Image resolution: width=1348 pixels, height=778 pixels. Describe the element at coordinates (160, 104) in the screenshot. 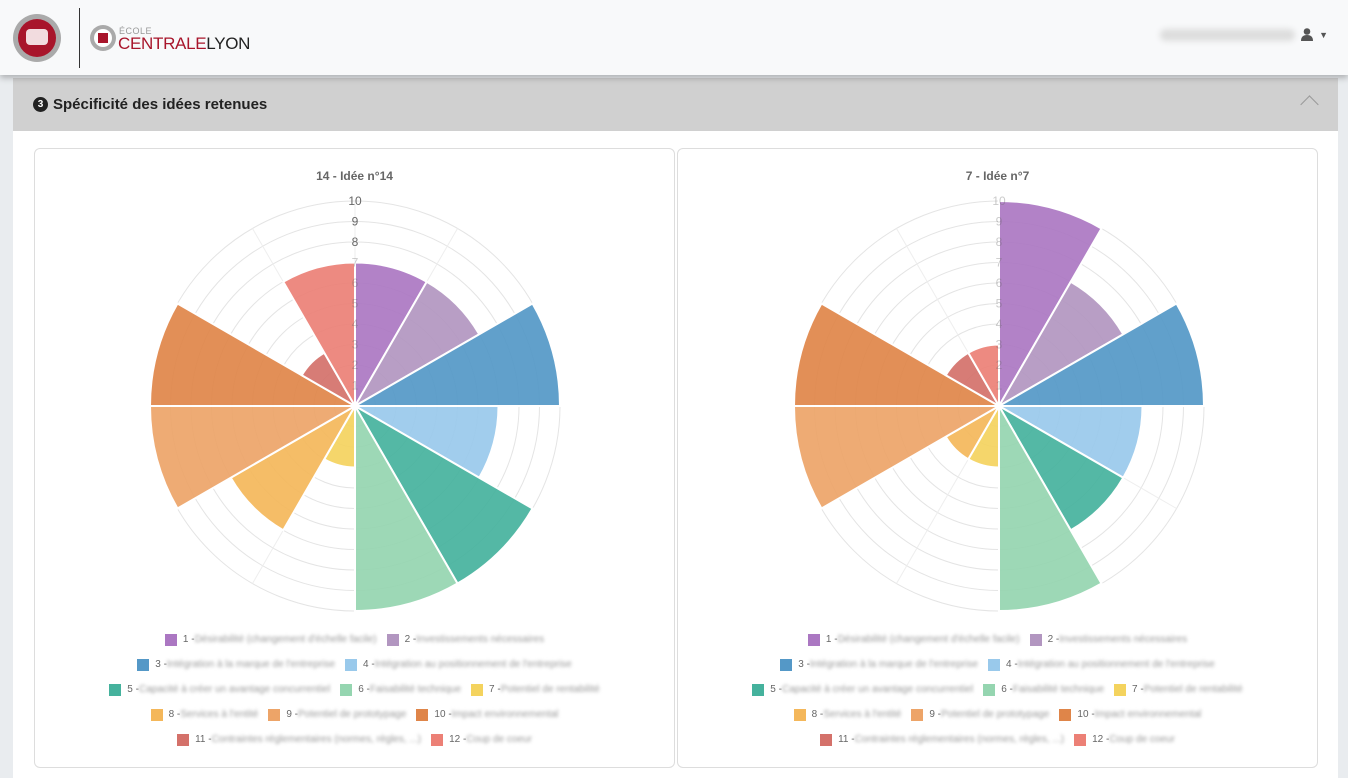

I see `section-title: Spécificité des idées retenues` at that location.